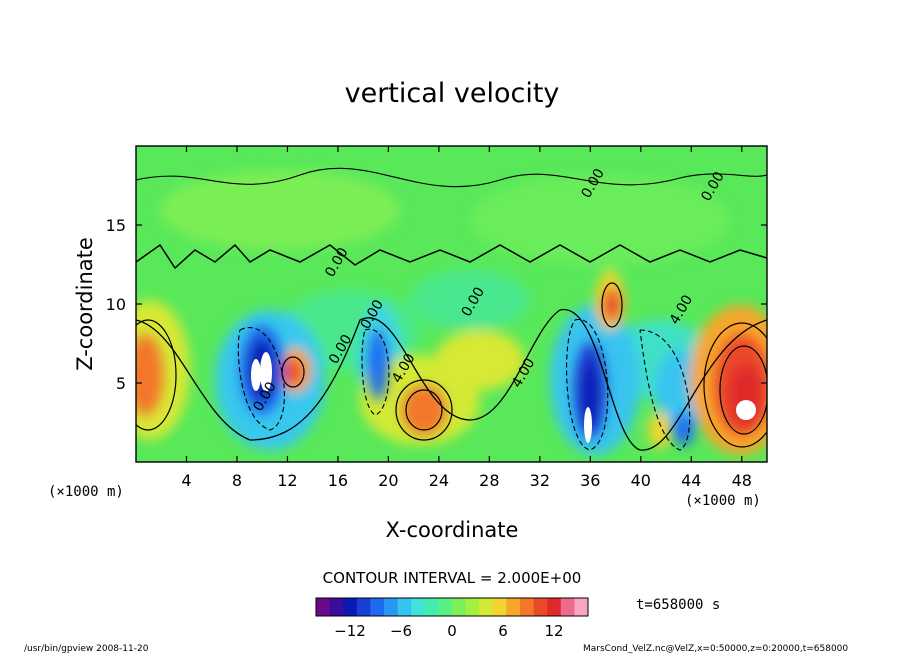  What do you see at coordinates (691, 480) in the screenshot?
I see `x-tick-label: 44` at bounding box center [691, 480].